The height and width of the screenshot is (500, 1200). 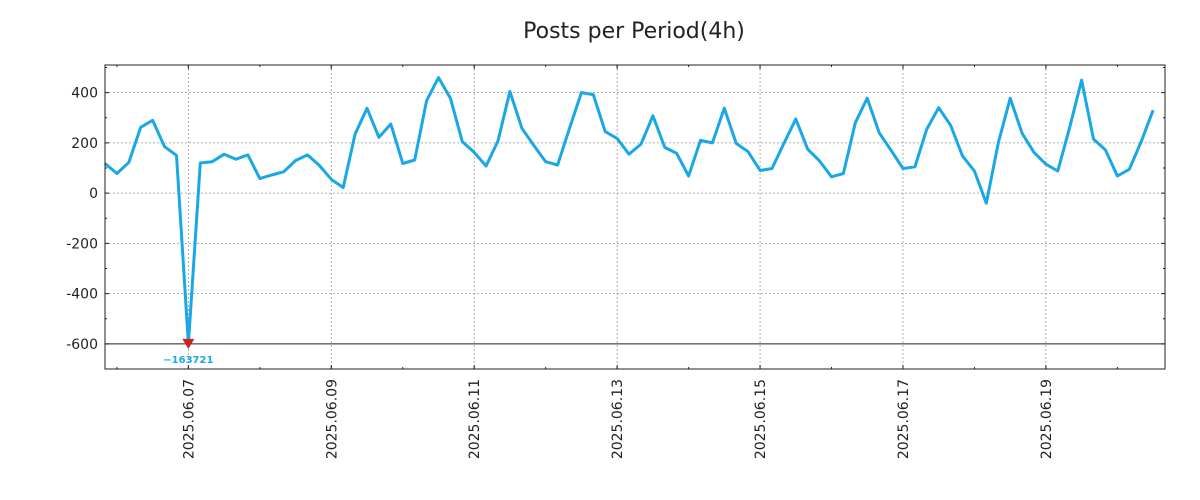 What do you see at coordinates (189, 419) in the screenshot?
I see `x-tick-label: 2025.06.07` at bounding box center [189, 419].